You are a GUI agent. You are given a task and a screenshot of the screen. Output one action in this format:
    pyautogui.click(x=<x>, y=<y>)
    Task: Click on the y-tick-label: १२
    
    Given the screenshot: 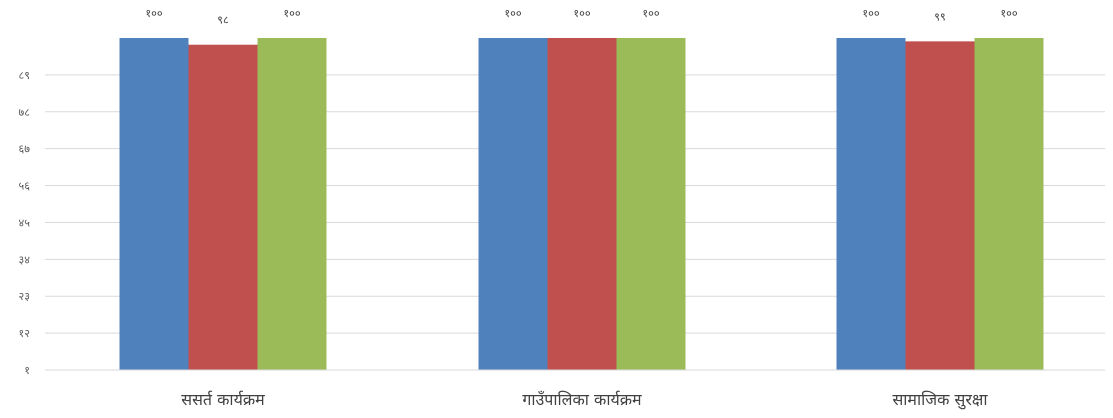 What is the action you would take?
    pyautogui.click(x=24, y=333)
    